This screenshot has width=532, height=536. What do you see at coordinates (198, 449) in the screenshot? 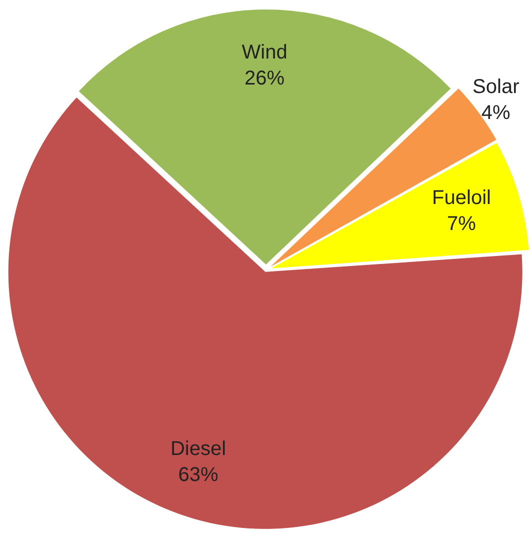
I see `slice-label: Diesel` at bounding box center [198, 449].